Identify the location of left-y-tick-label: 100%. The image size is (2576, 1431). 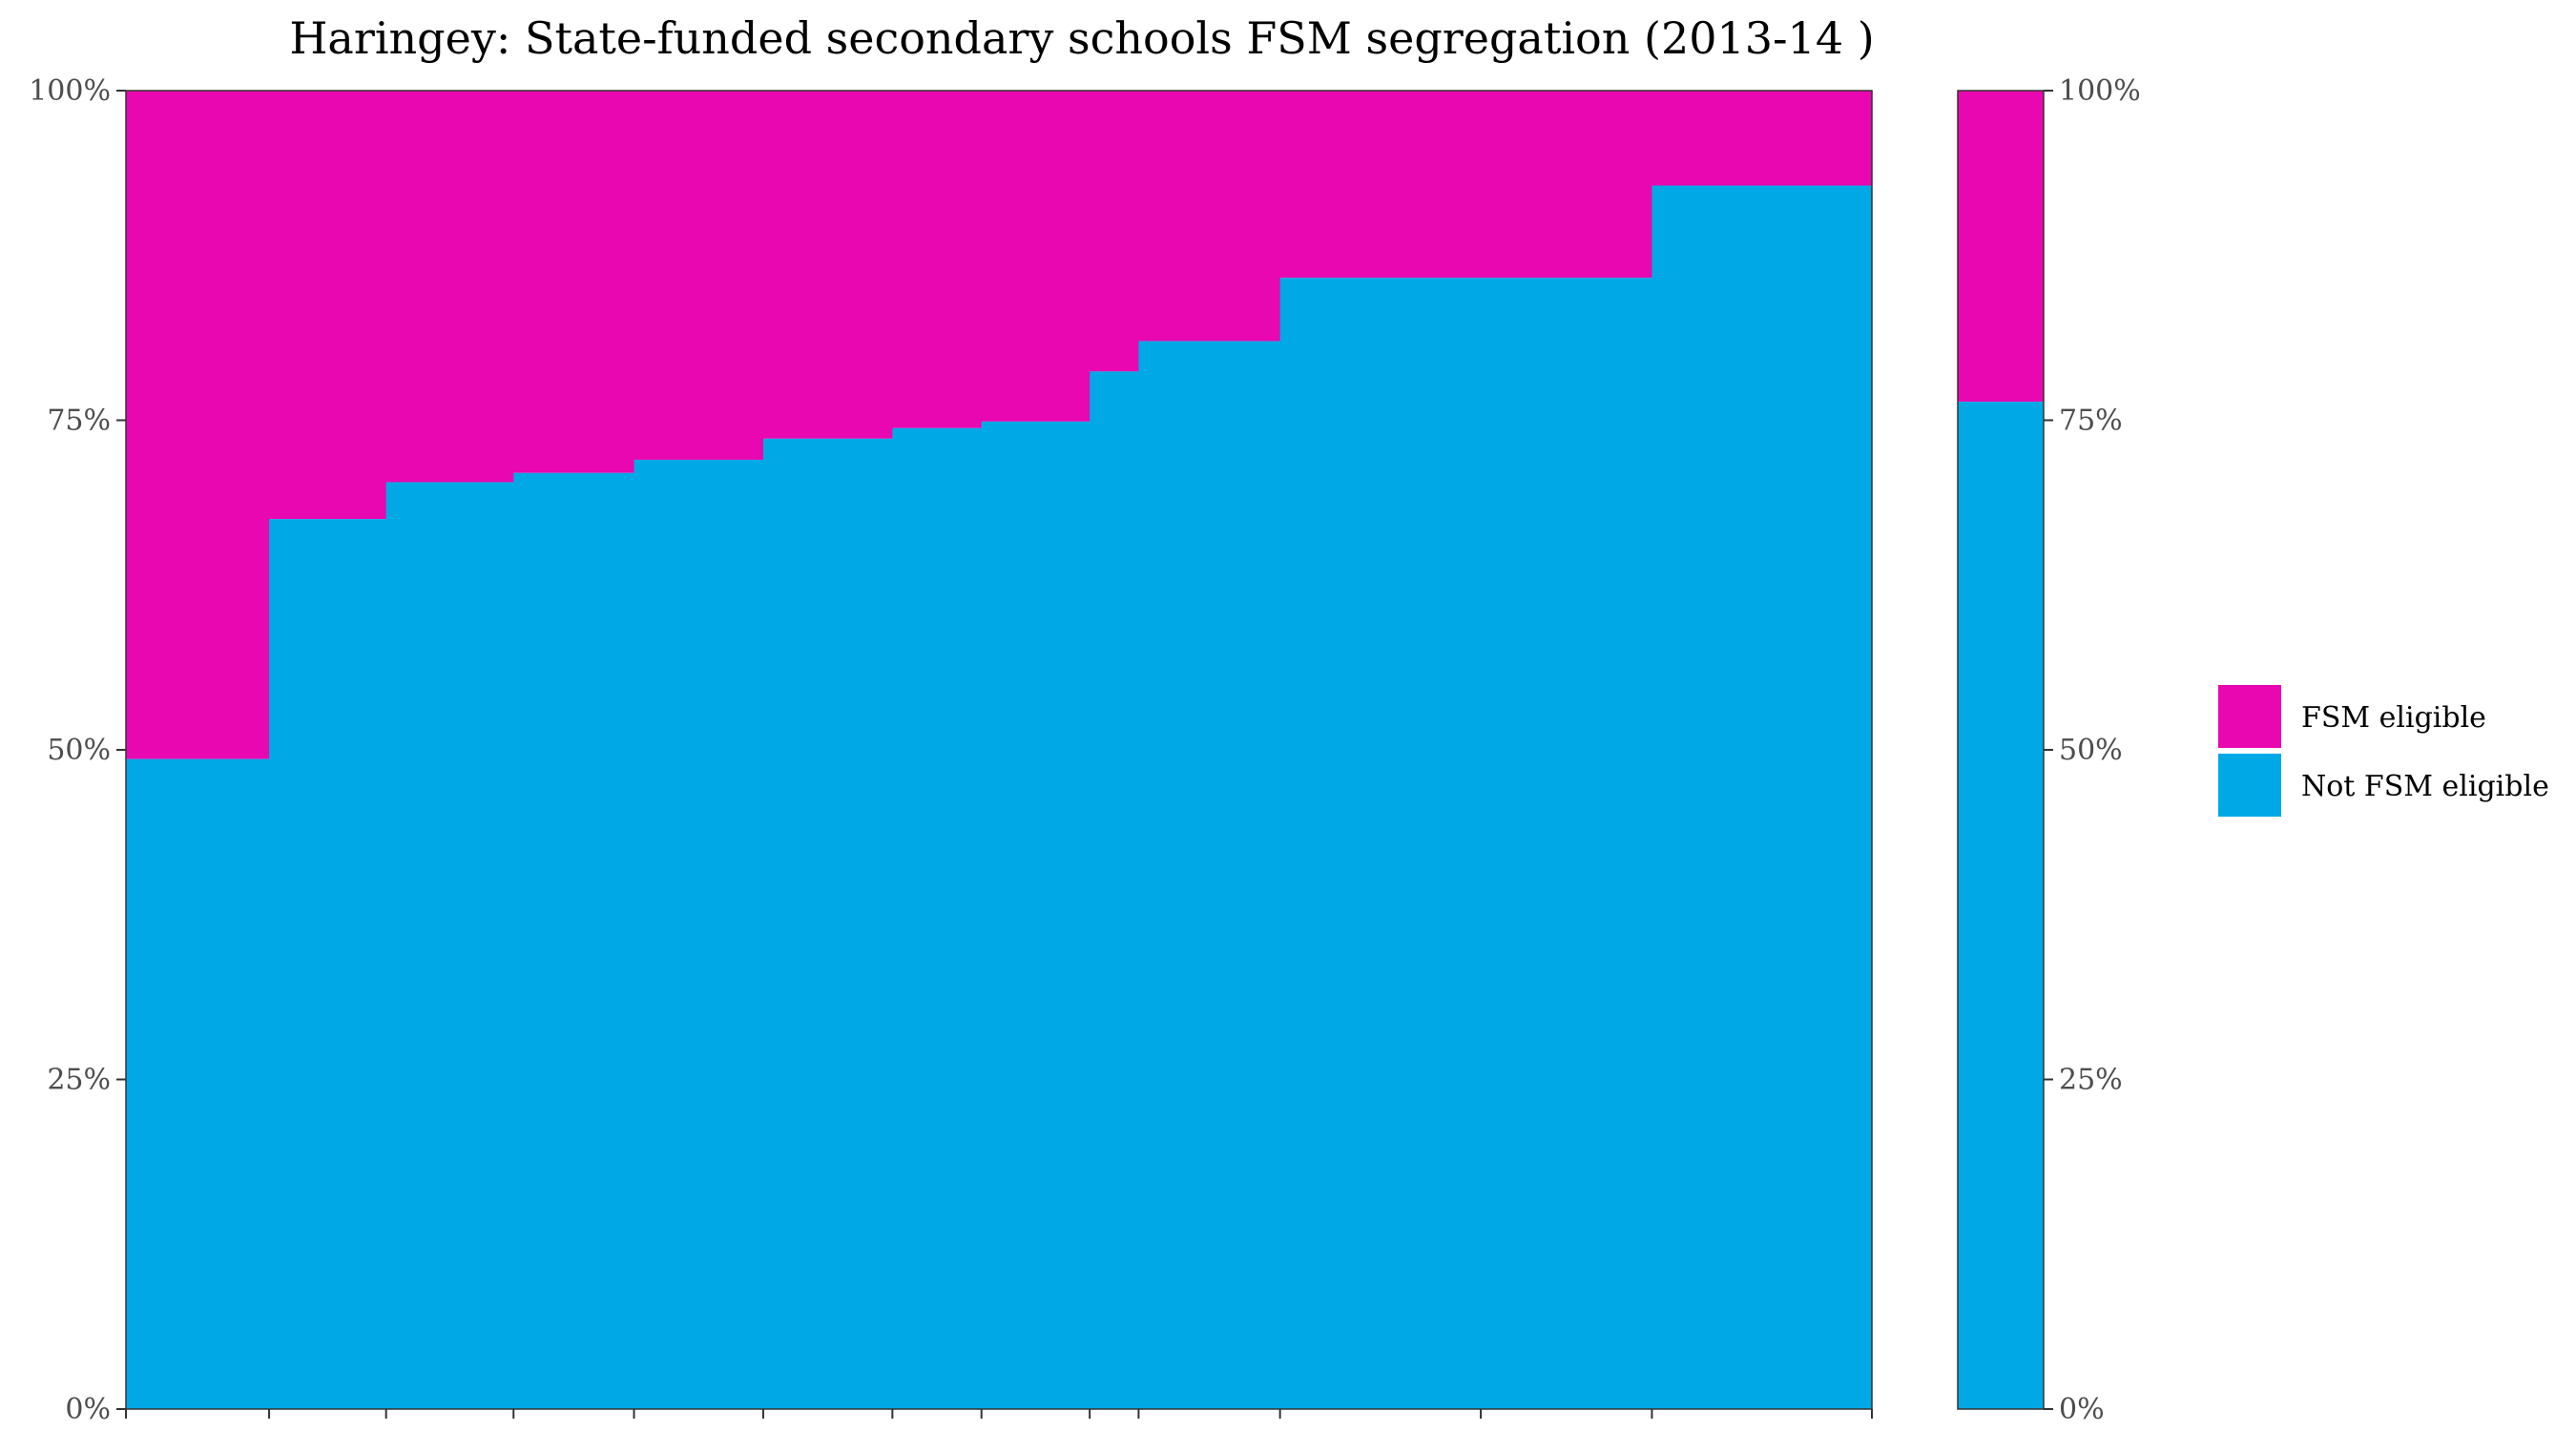
(70, 91).